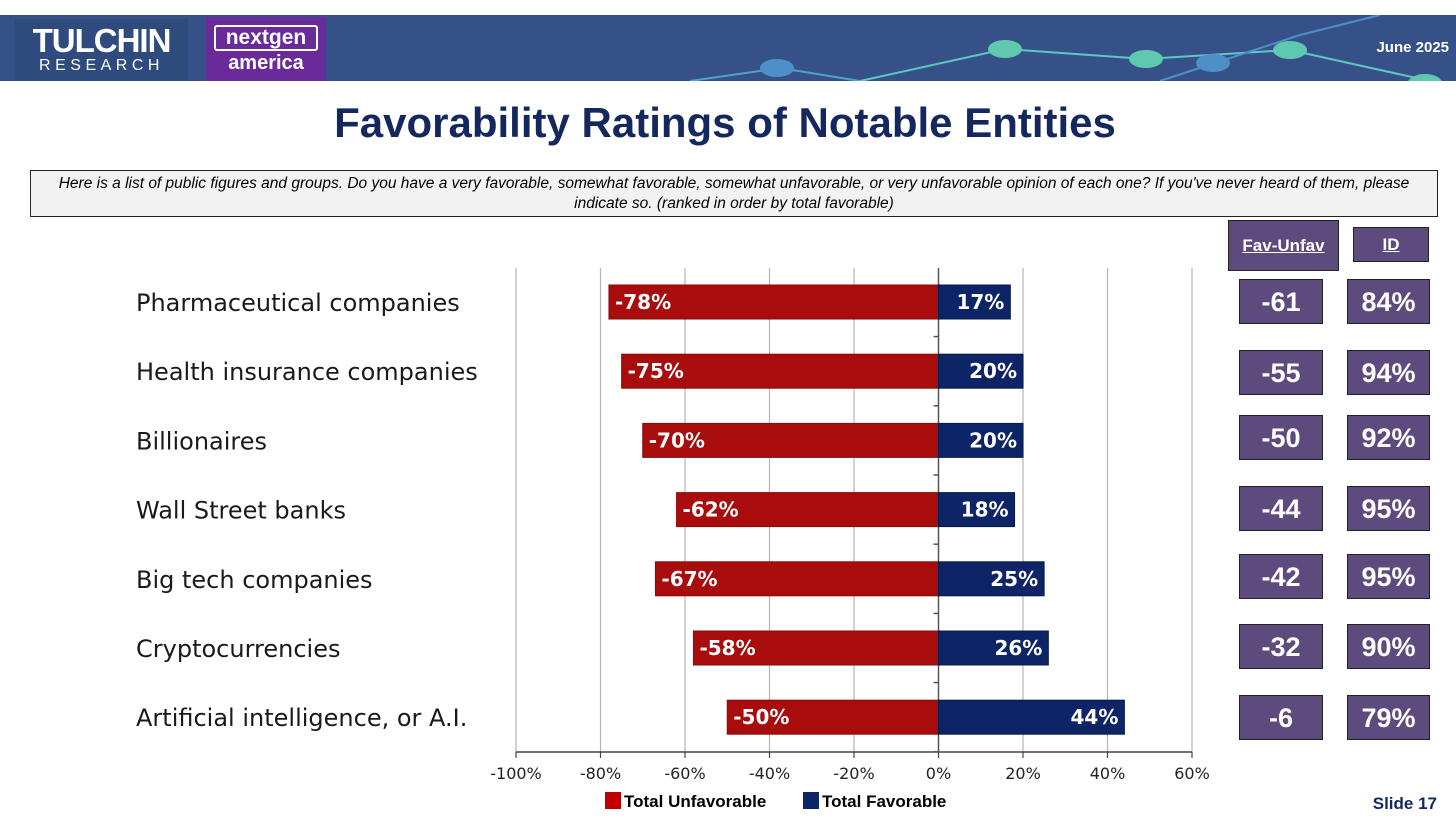  What do you see at coordinates (1281, 301) in the screenshot?
I see `fav-unfav-value: -61` at bounding box center [1281, 301].